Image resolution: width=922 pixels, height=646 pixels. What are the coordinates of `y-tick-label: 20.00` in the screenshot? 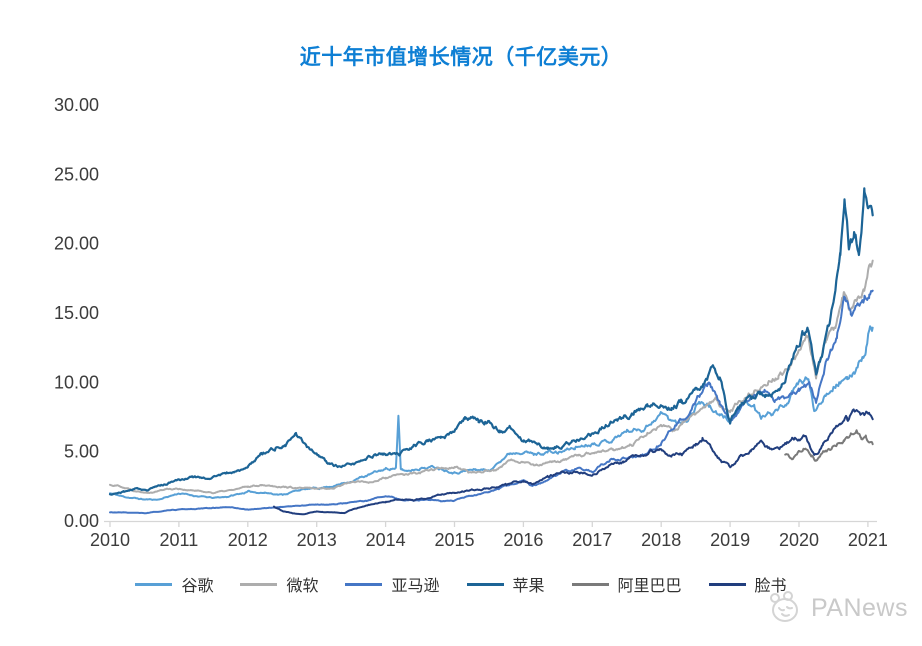 It's located at (76, 244).